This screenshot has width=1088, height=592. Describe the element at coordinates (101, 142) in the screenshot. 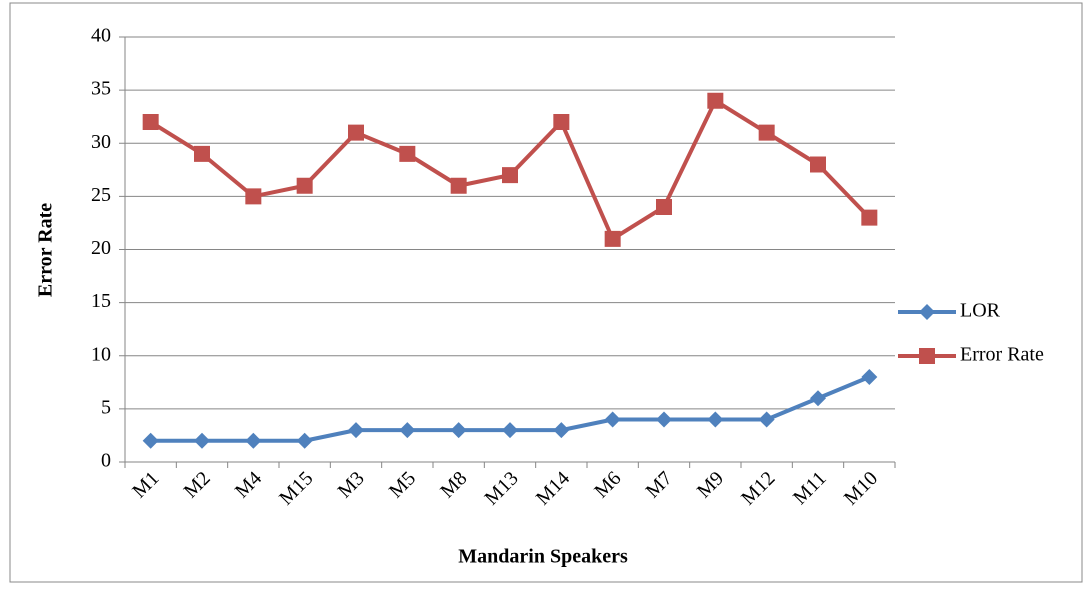

I see `y-tick-label: 30` at that location.